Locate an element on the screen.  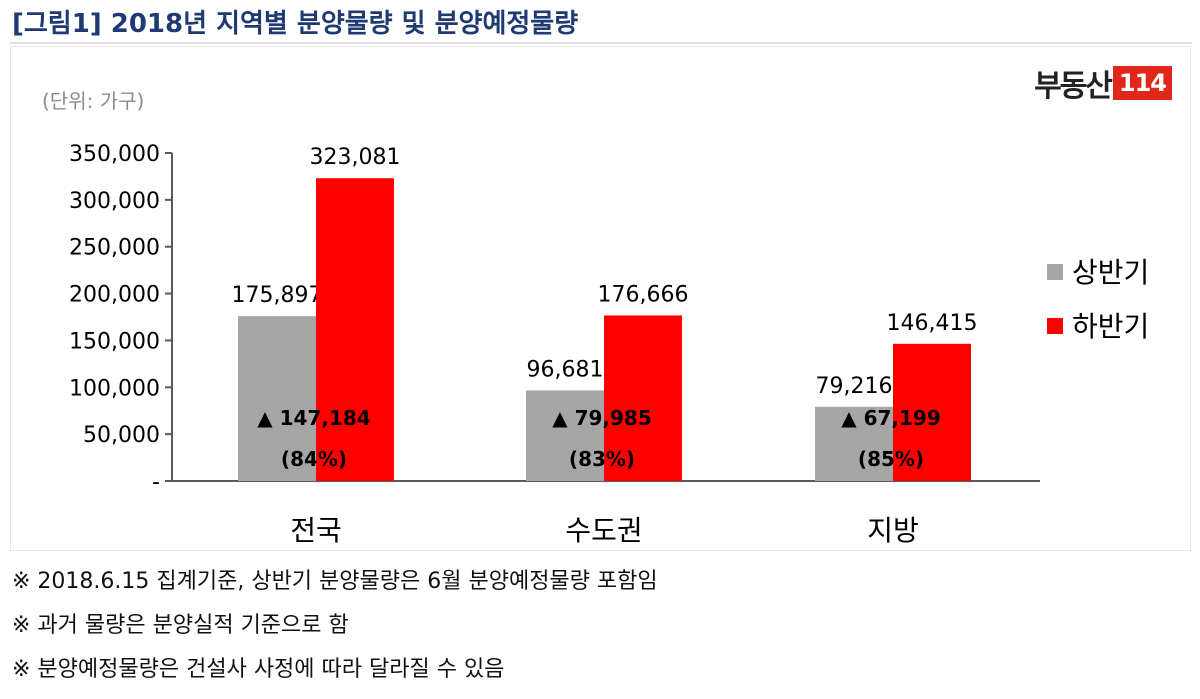
brand-logo: 부동산 114 is located at coordinates (1103, 83).